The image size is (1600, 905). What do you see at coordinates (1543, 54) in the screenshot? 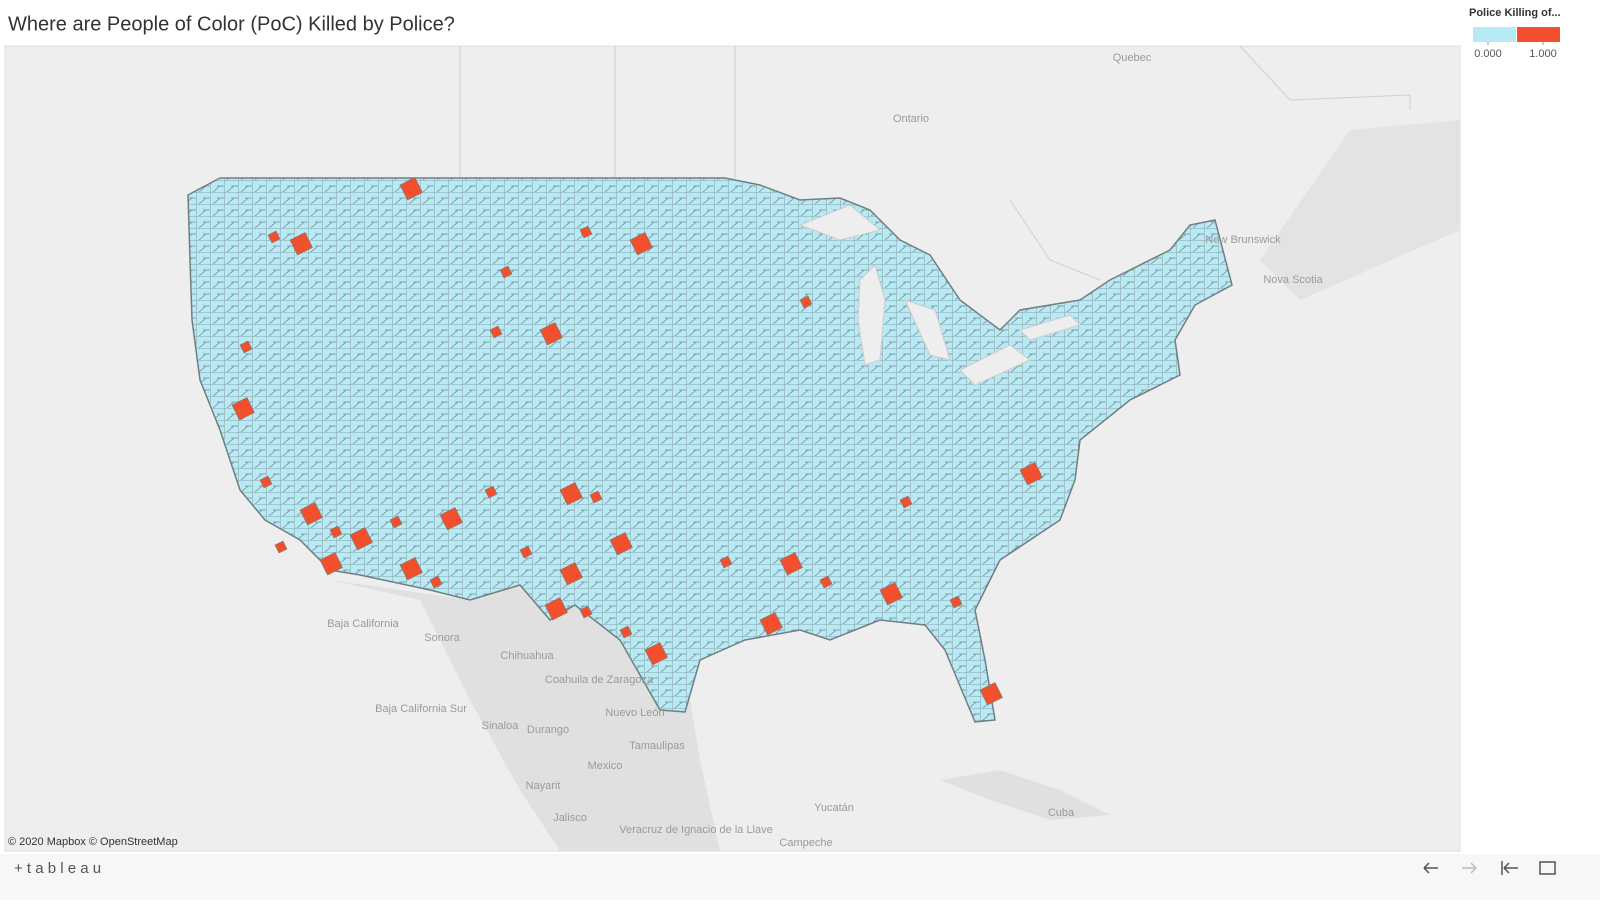
I see `legend-label: 1.000` at bounding box center [1543, 54].